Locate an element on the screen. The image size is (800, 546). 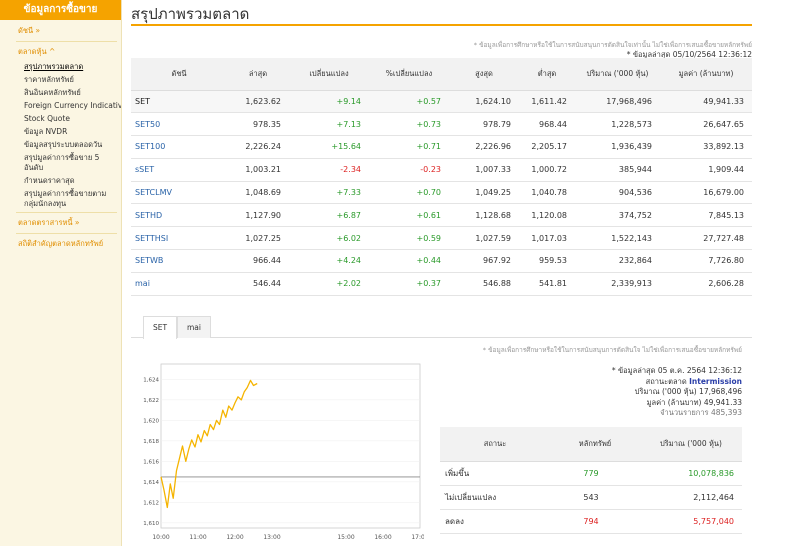
chart-x-tick-label: 10:00 is located at coordinates (160, 537).